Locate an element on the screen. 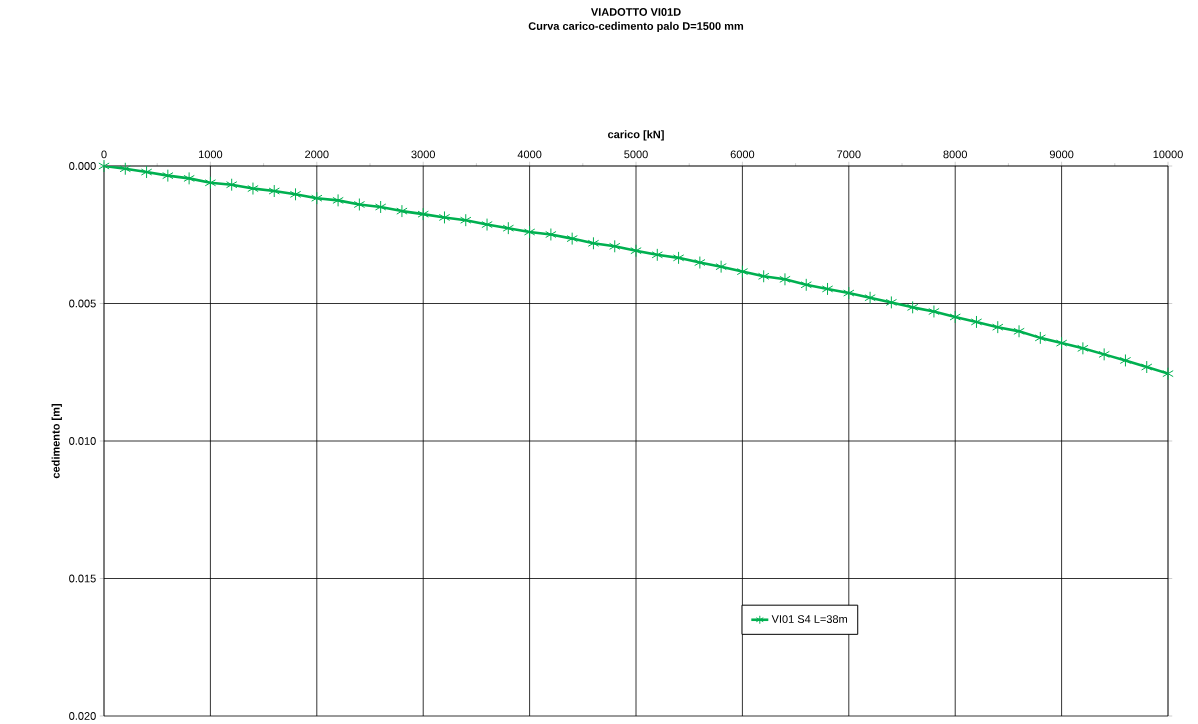 This screenshot has height=724, width=1198. x-tick-label: 1000 is located at coordinates (211, 154).